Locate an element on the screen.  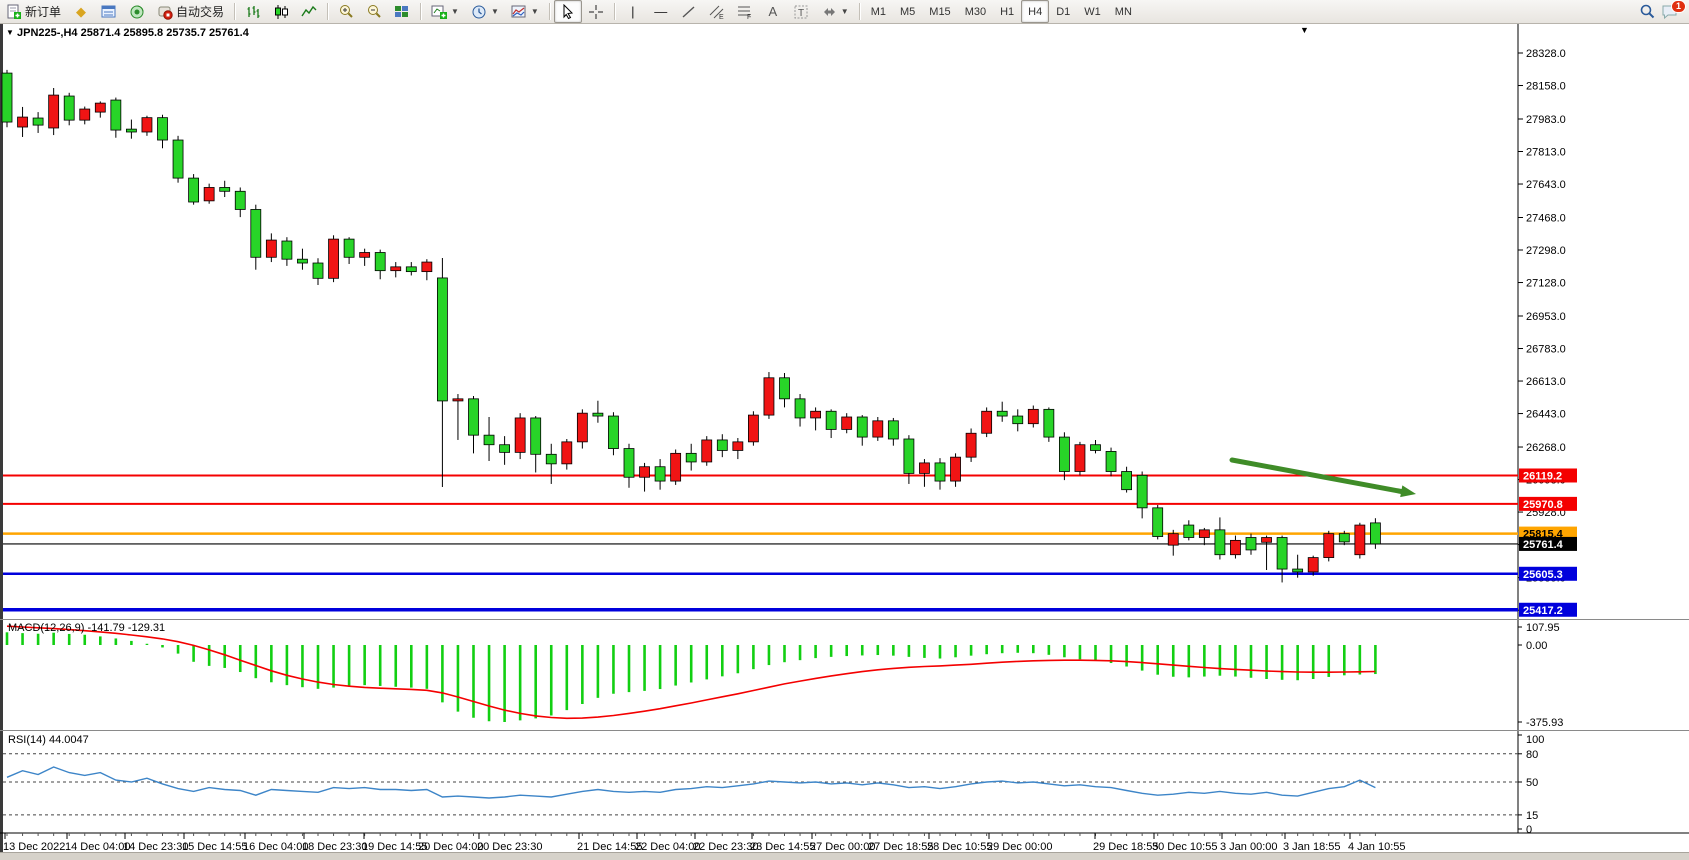
svg-text: 26443.0 is located at coordinates (1546, 415).